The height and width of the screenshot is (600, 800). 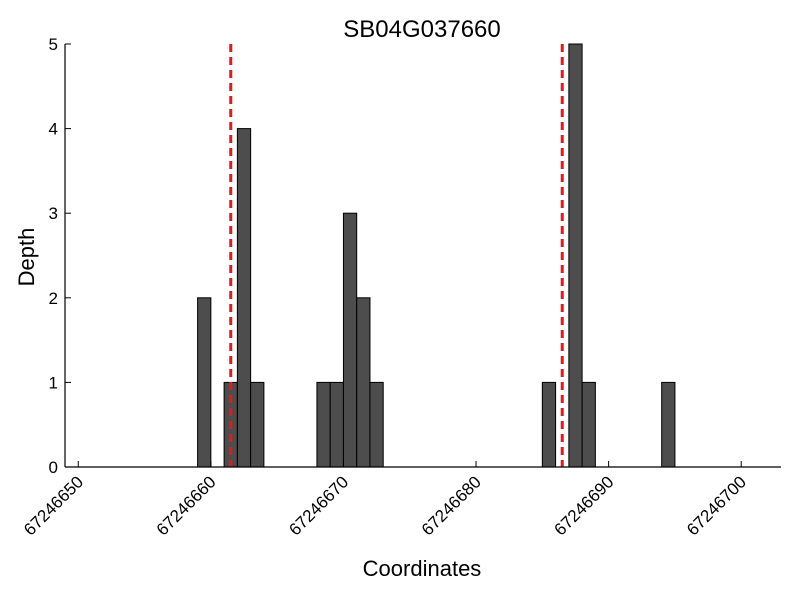 I want to click on x-tick-label-0: 67246650, so click(x=53, y=505).